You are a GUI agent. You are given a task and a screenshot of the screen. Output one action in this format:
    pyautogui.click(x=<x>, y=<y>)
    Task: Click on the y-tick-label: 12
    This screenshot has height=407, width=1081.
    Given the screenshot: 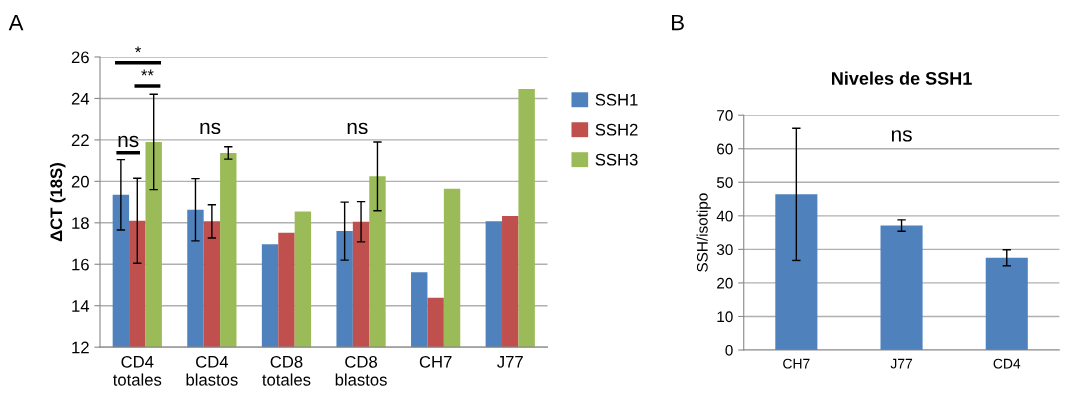 What is the action you would take?
    pyautogui.click(x=80, y=347)
    